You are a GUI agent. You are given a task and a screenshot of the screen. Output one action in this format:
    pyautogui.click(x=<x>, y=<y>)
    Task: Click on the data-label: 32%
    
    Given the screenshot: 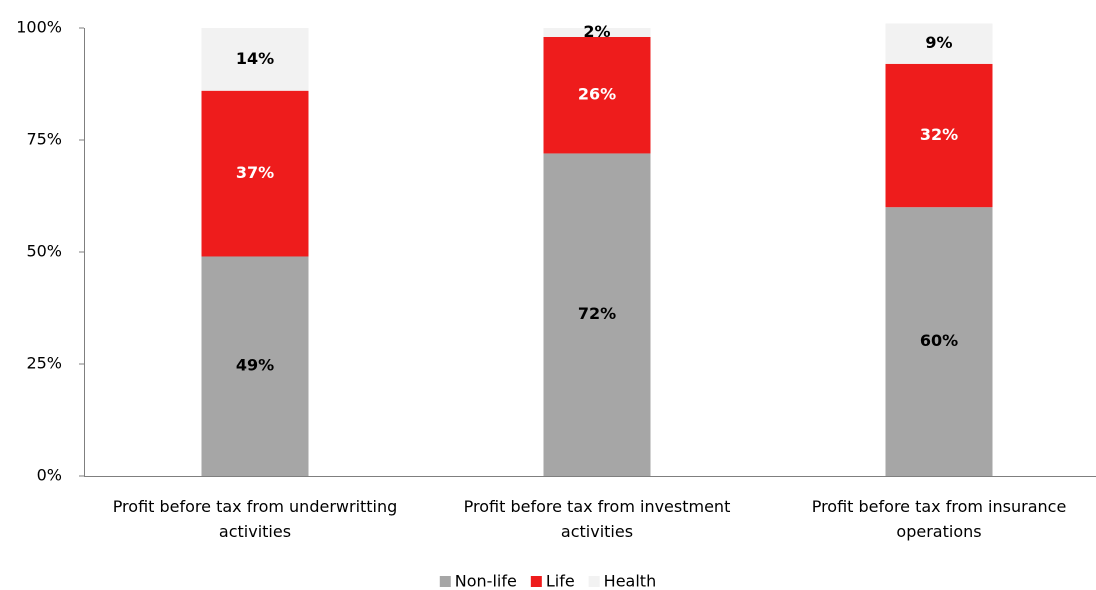 What is the action you would take?
    pyautogui.click(x=939, y=134)
    